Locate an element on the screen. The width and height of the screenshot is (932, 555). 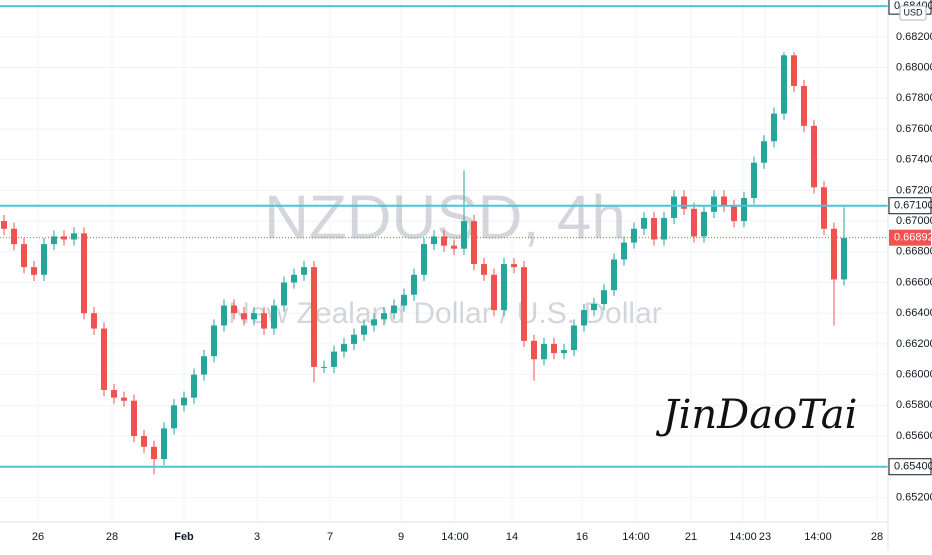
currency-badge is located at coordinates (913, 13).